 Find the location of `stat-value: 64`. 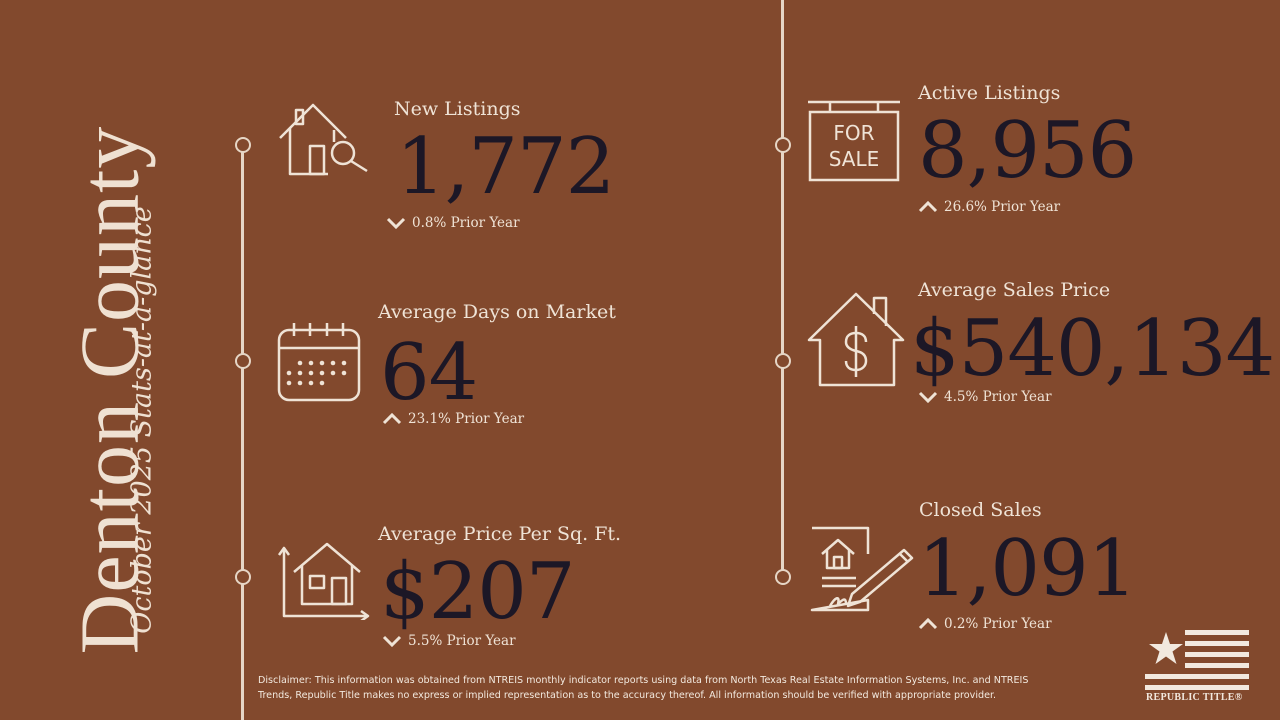

stat-value: 64 is located at coordinates (429, 373).